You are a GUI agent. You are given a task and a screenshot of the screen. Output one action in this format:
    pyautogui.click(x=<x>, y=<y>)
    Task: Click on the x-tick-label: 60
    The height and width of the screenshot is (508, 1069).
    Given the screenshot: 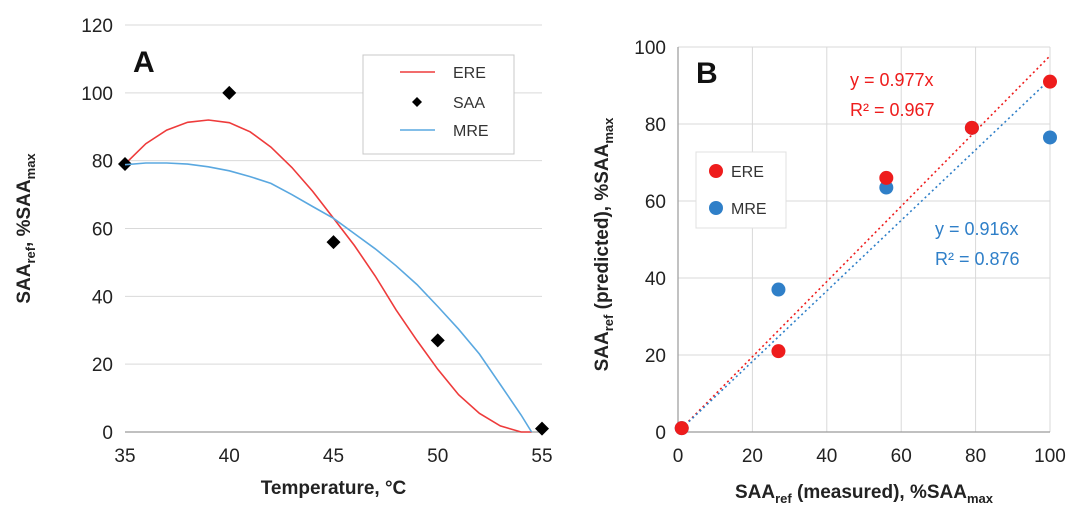 What is the action you would take?
    pyautogui.click(x=901, y=456)
    